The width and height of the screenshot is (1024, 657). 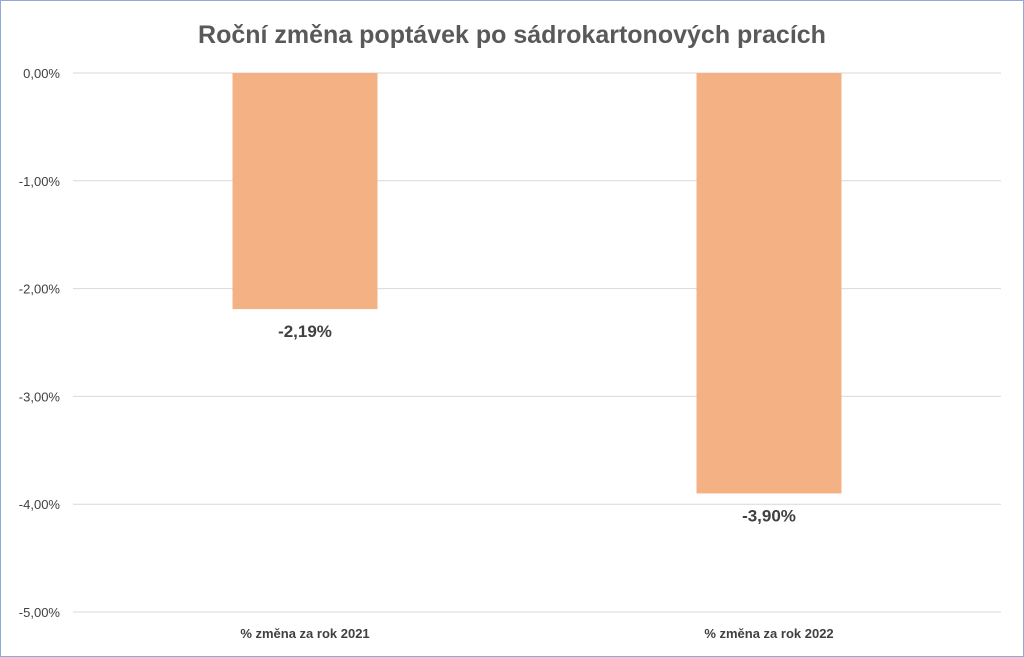 I want to click on y-tick-label: -2,00%, so click(x=40, y=289).